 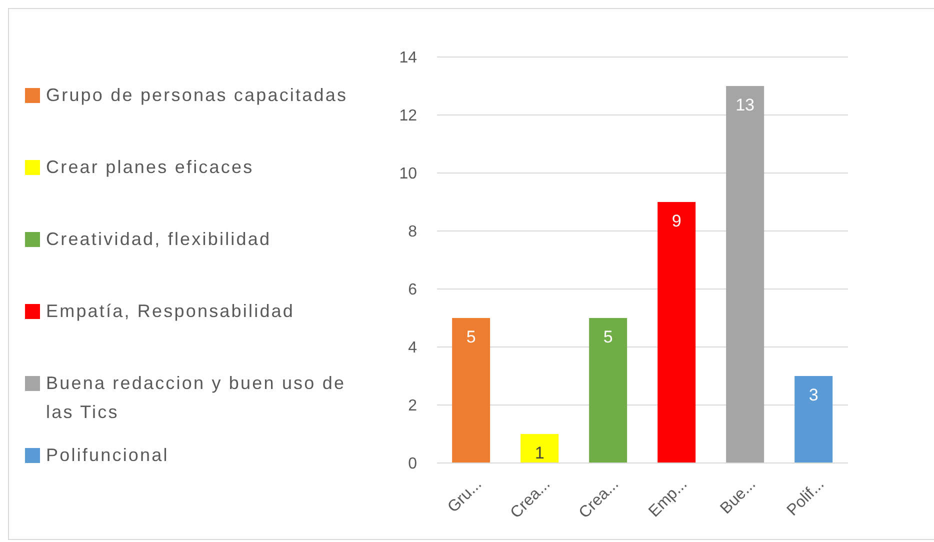 I want to click on data-label: 9, so click(x=677, y=220).